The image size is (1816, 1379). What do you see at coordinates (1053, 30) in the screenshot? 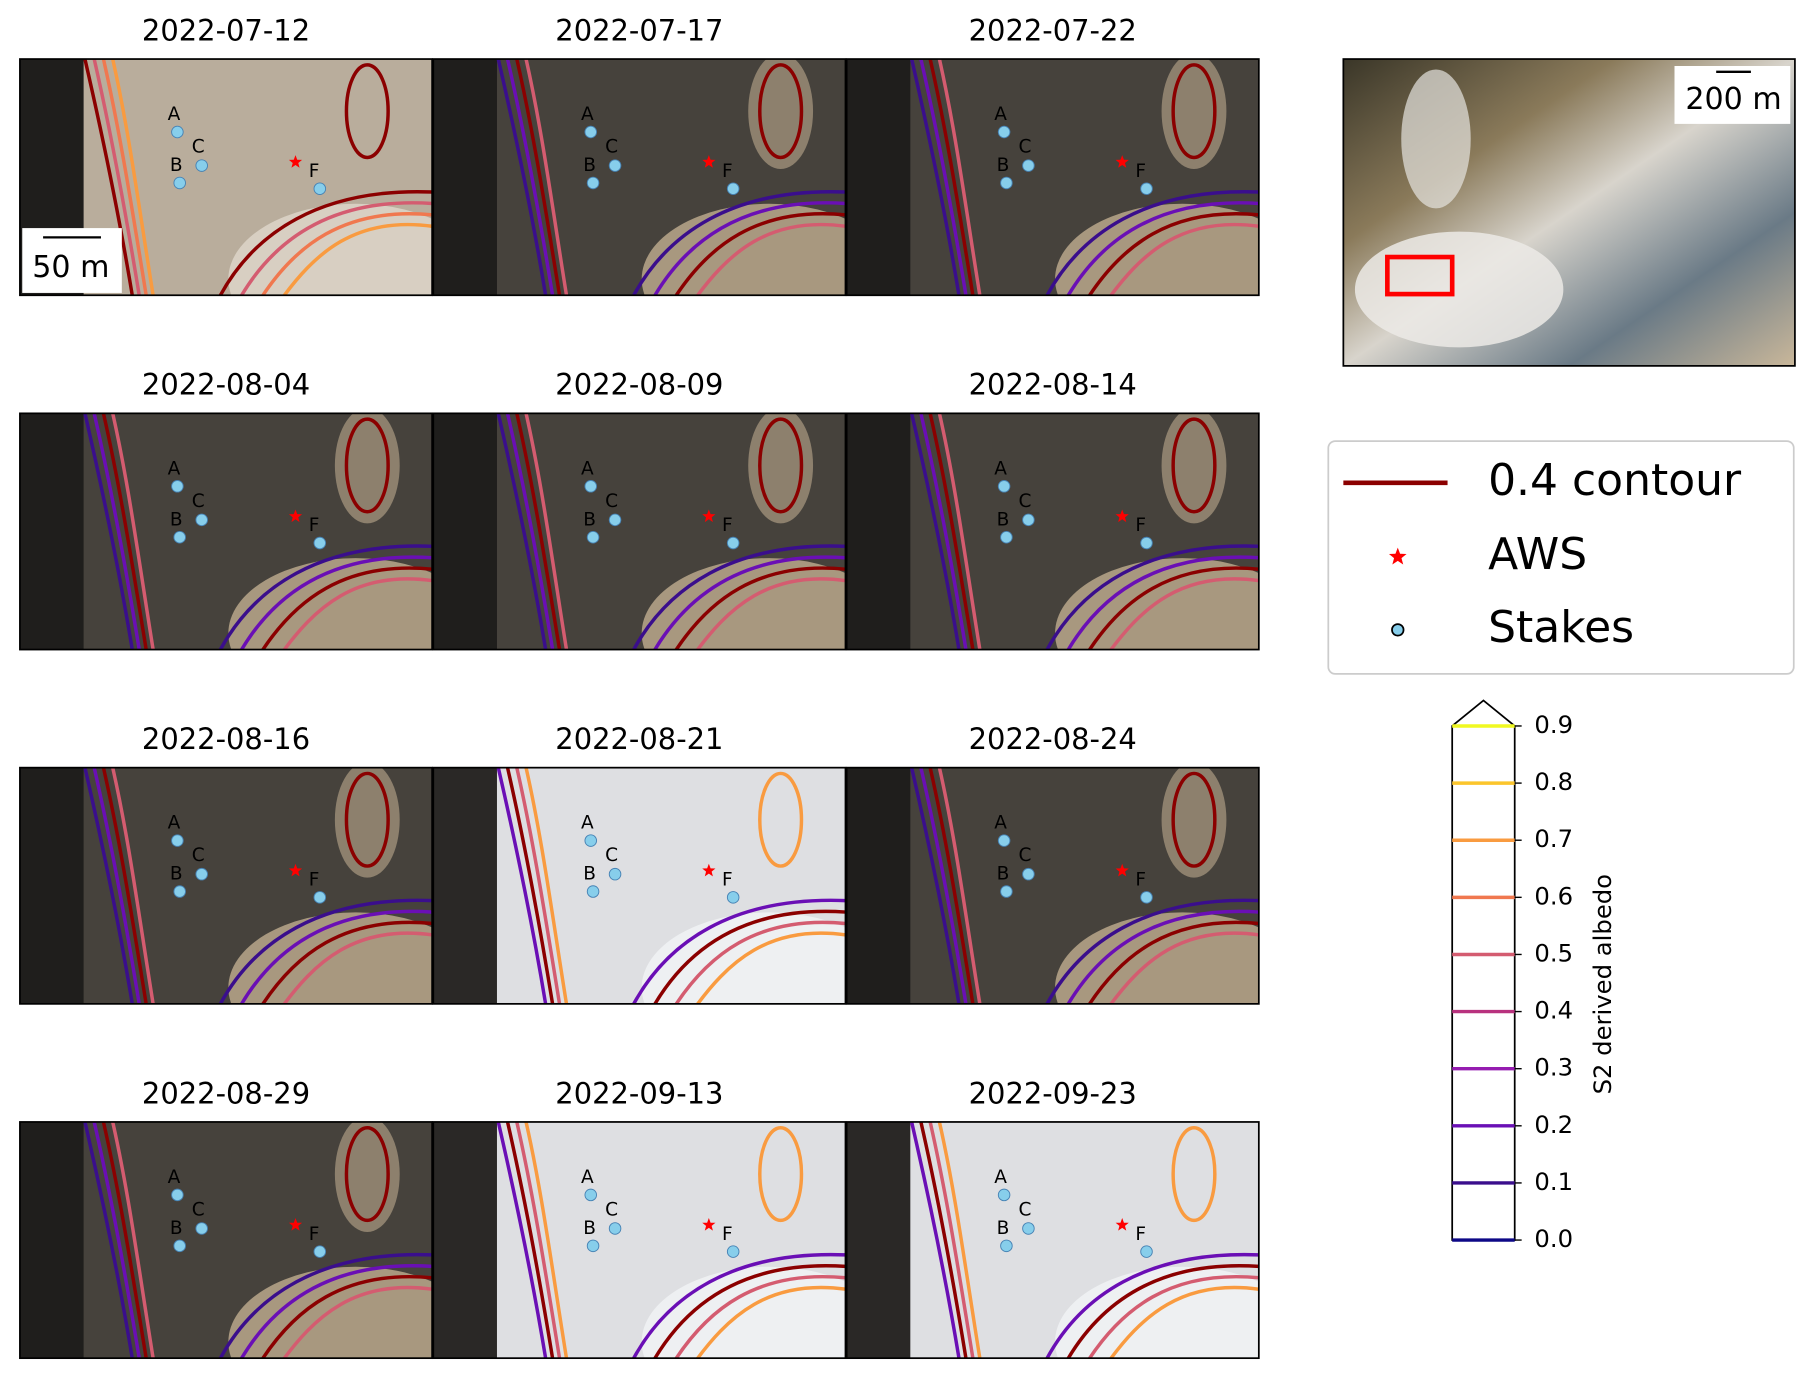
I see `panel-title: 2022-07-22` at bounding box center [1053, 30].